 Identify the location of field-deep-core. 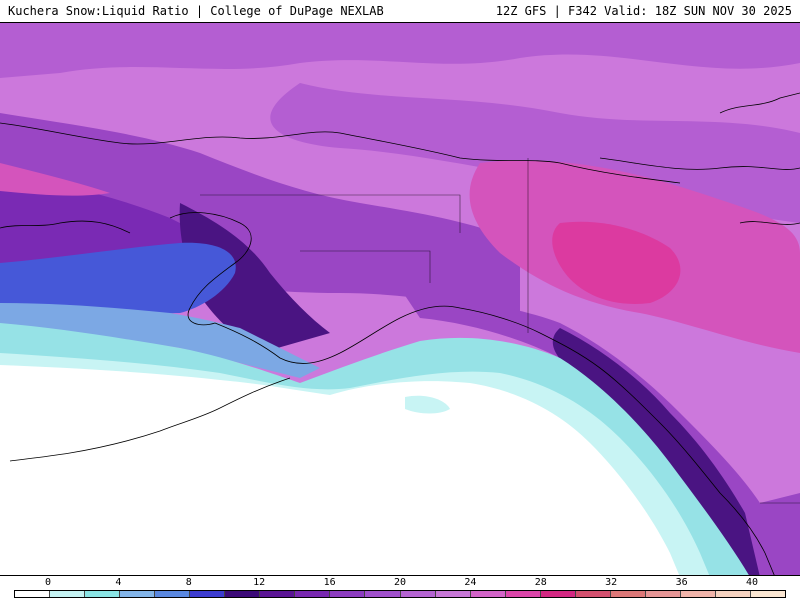
(254, 278).